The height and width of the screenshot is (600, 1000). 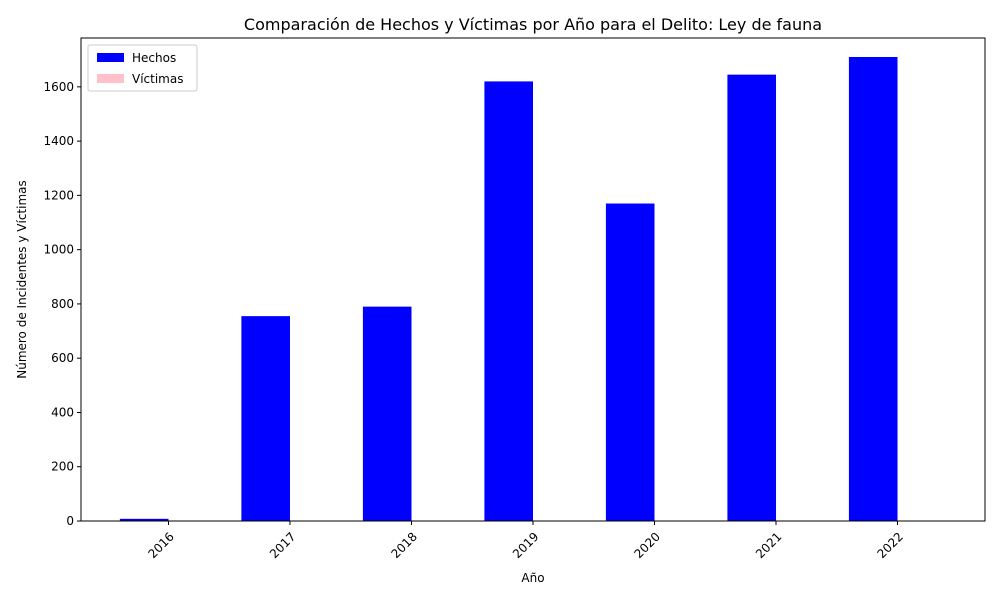 I want to click on legend-label-hechos: Hechos, so click(x=154, y=58).